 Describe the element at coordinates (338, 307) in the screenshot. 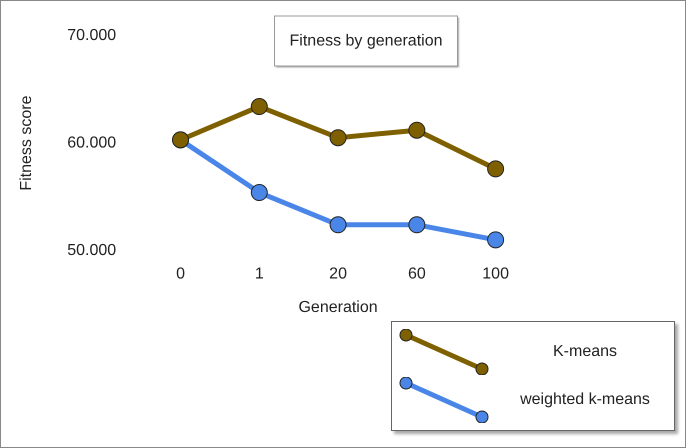

I see `x-axis-title: Generation` at that location.